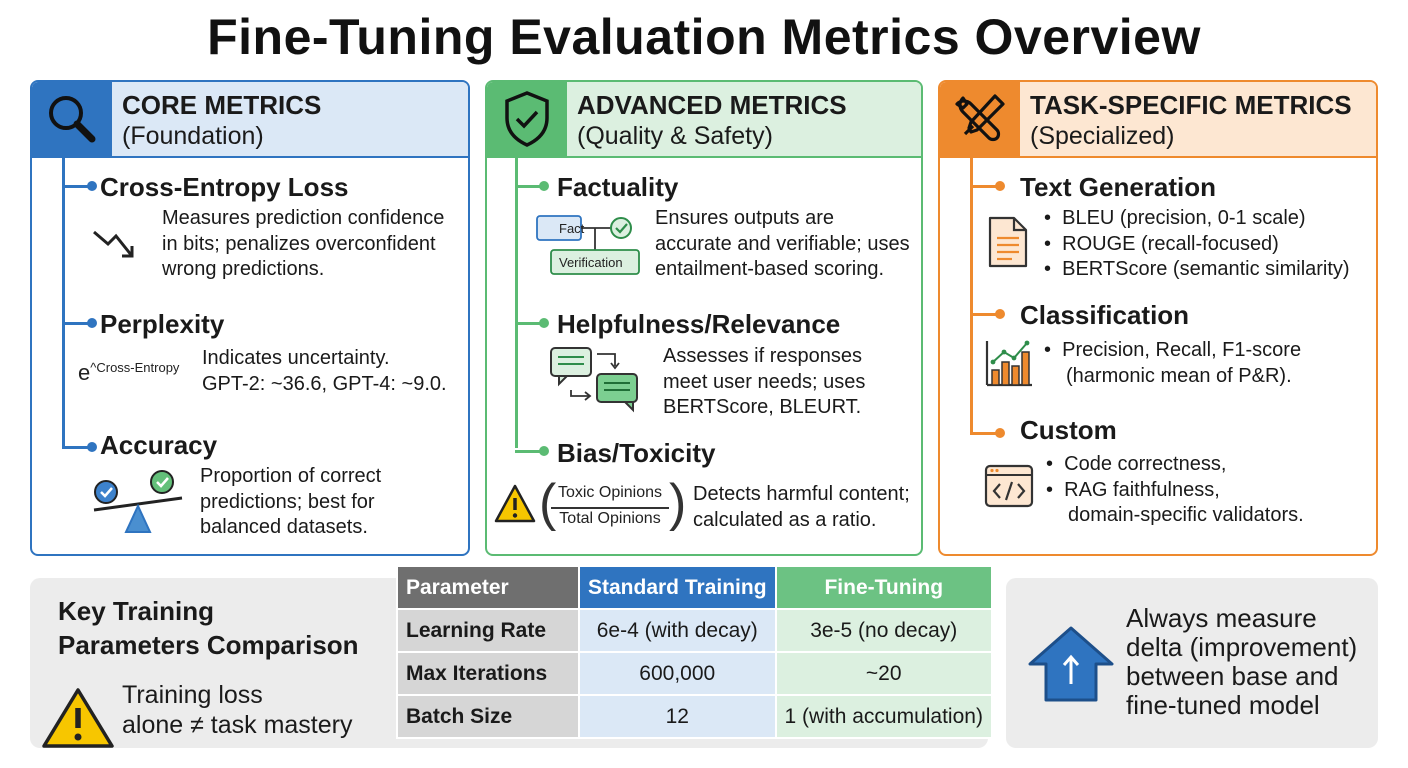 Image resolution: width=1408 pixels, height=768 pixels. I want to click on core-metrics-title: CORE METRICS, so click(222, 105).